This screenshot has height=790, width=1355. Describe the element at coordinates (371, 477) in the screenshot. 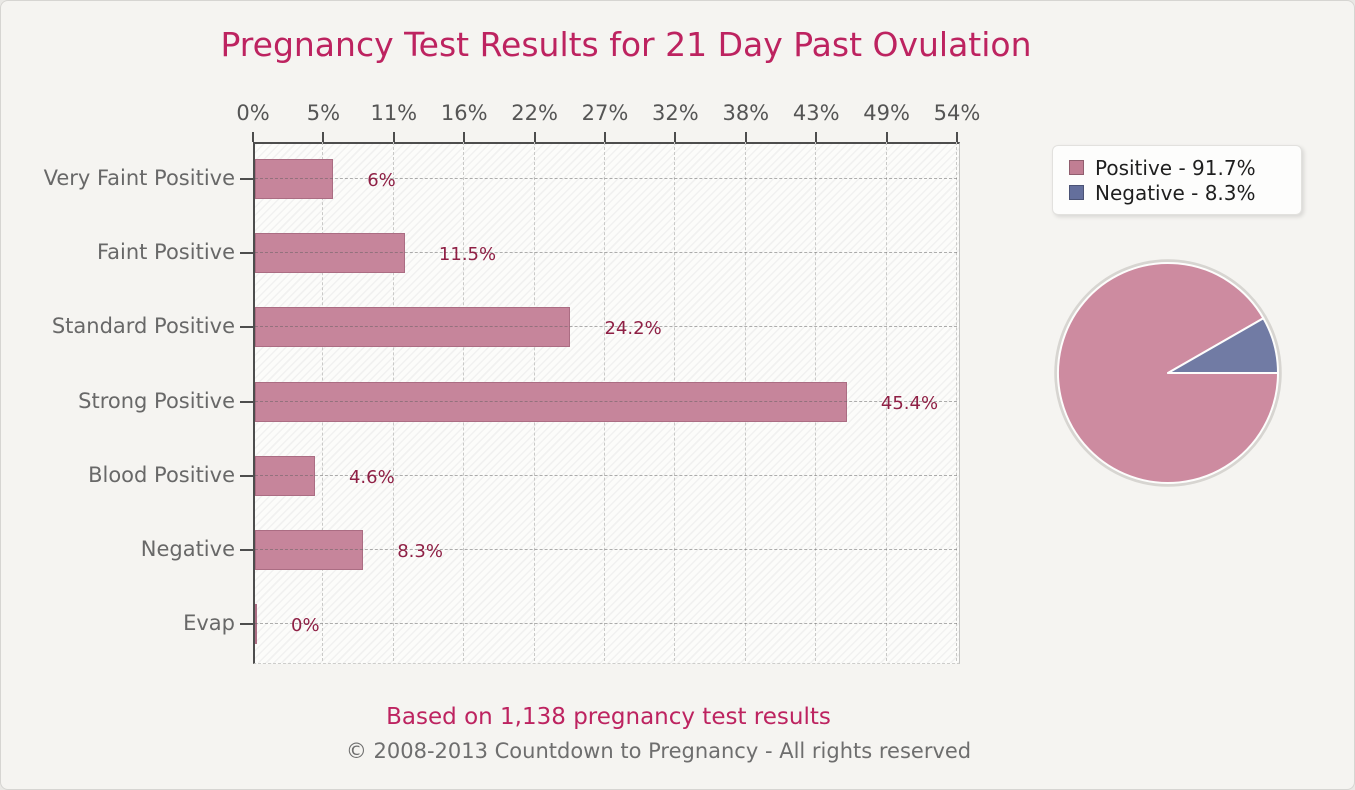

I see `bar-value-label: 4.6%` at that location.